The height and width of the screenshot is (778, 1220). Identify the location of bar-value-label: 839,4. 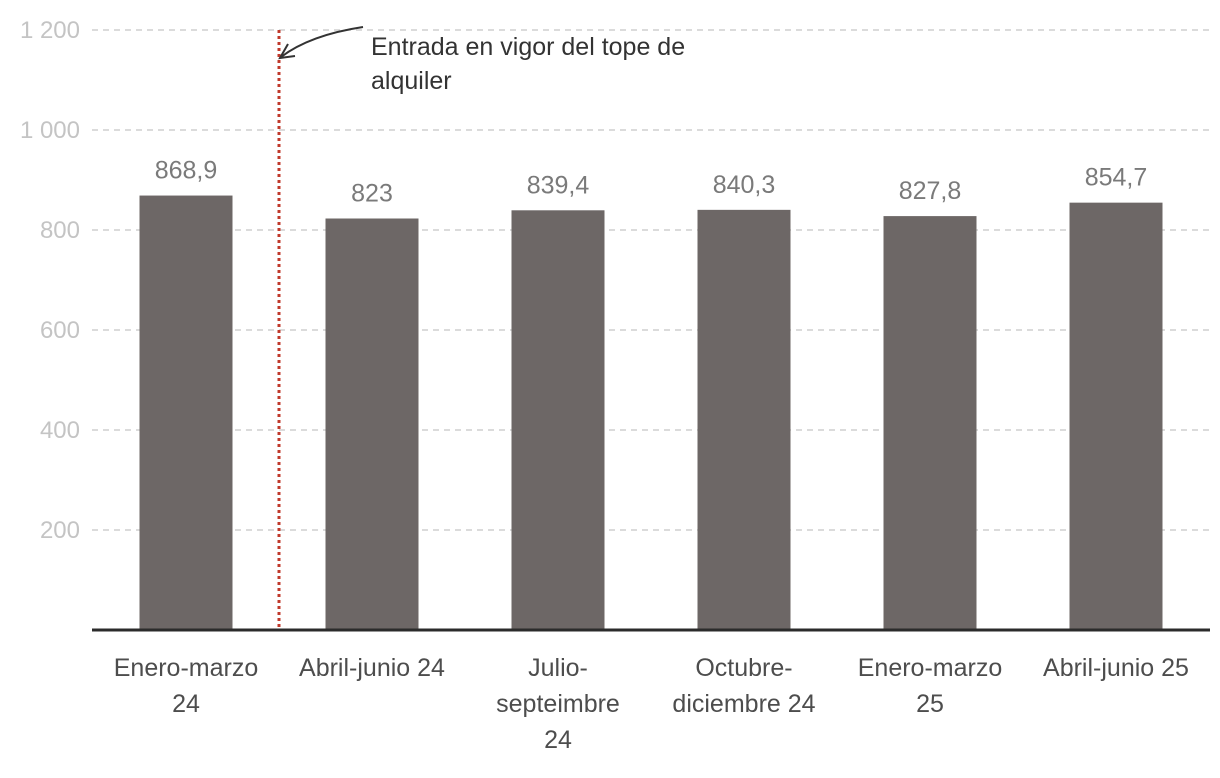
(558, 185).